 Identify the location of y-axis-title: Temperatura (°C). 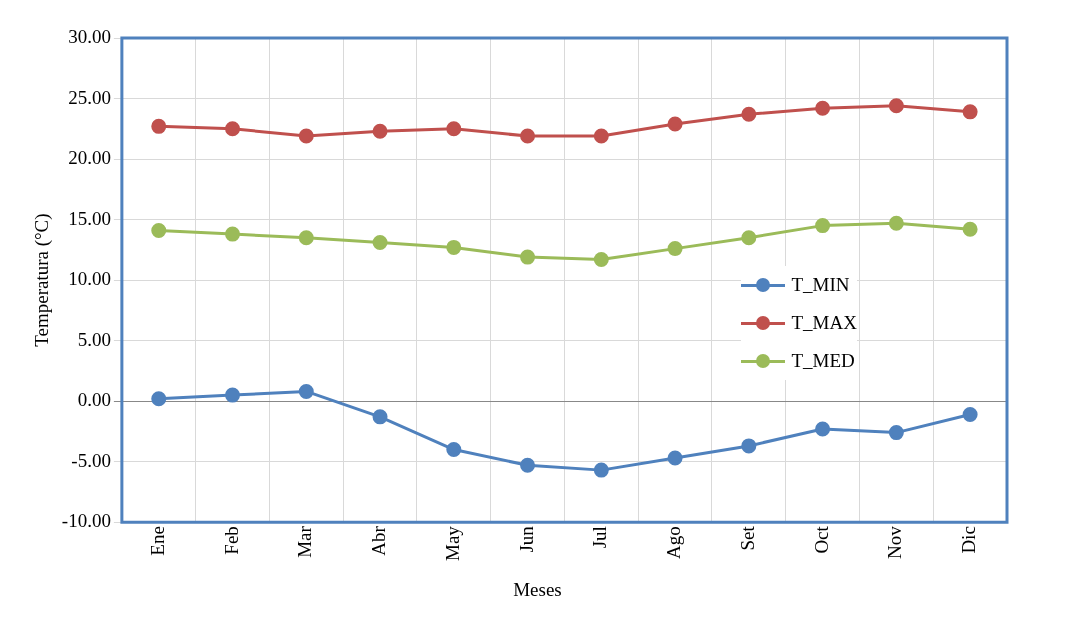
(42, 280).